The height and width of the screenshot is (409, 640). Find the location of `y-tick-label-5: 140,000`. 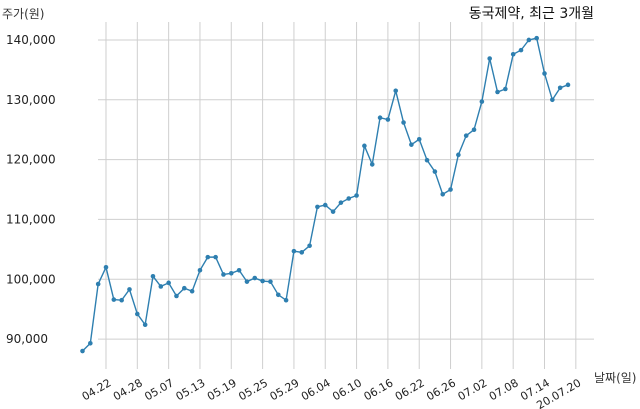

y-tick-label-5: 140,000 is located at coordinates (31, 40).